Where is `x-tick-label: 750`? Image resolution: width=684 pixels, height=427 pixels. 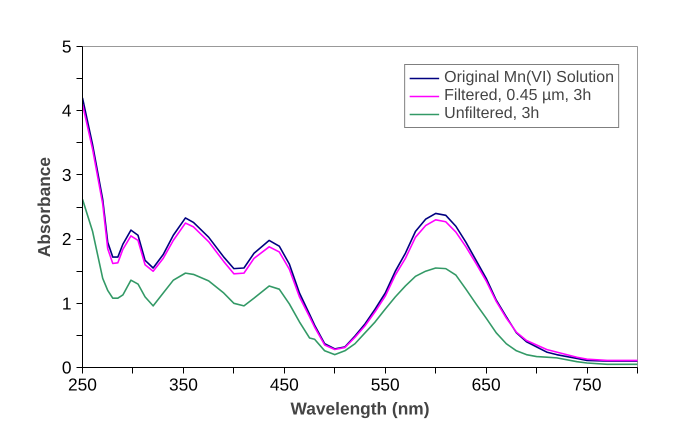 x-tick-label: 750 is located at coordinates (587, 384).